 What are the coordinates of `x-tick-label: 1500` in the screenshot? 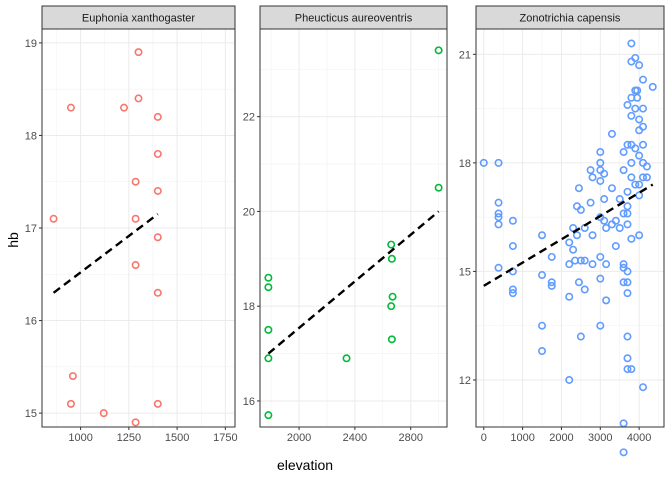 It's located at (177, 438).